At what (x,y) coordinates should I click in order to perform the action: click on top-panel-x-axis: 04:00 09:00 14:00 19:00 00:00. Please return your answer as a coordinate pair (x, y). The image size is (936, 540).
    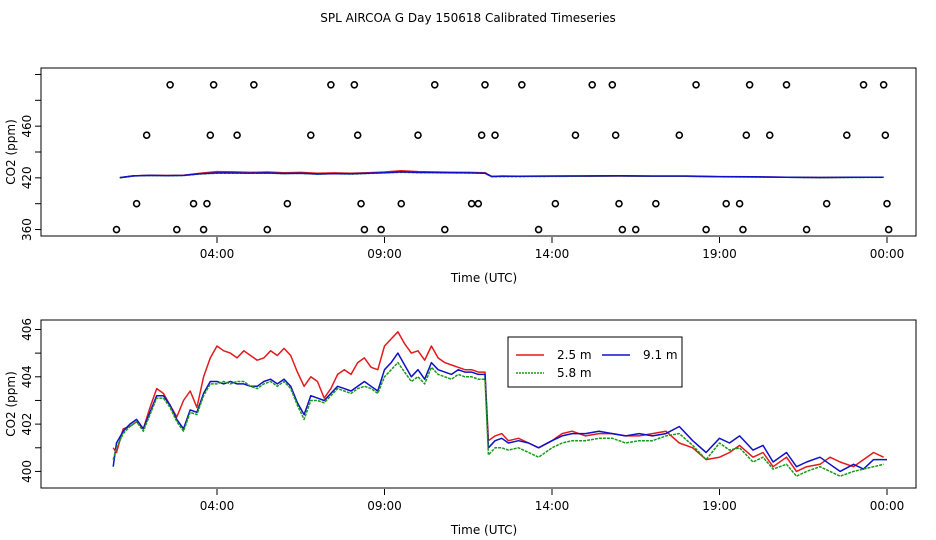
    Looking at the image, I should click on (552, 249).